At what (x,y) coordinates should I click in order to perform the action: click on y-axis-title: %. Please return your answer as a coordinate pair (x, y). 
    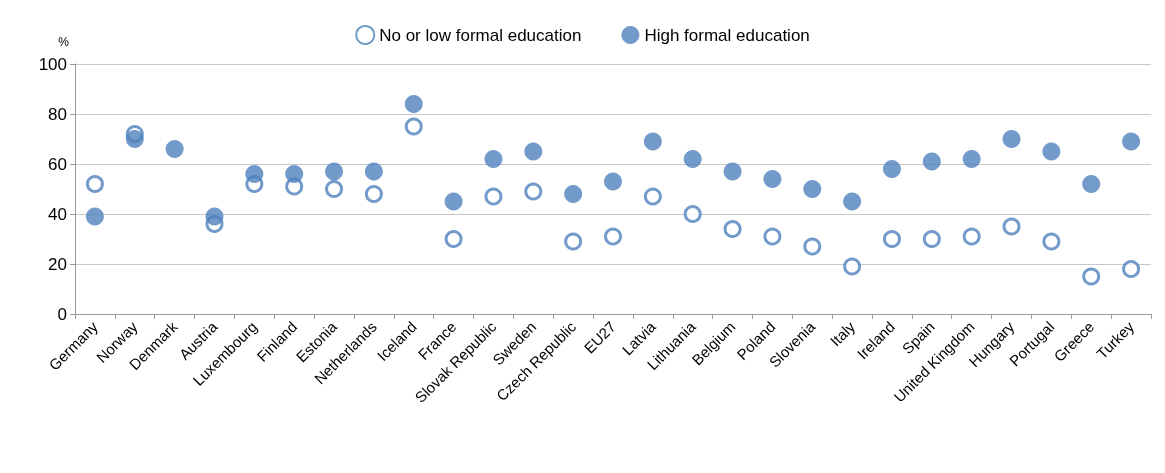
    Looking at the image, I should click on (64, 42).